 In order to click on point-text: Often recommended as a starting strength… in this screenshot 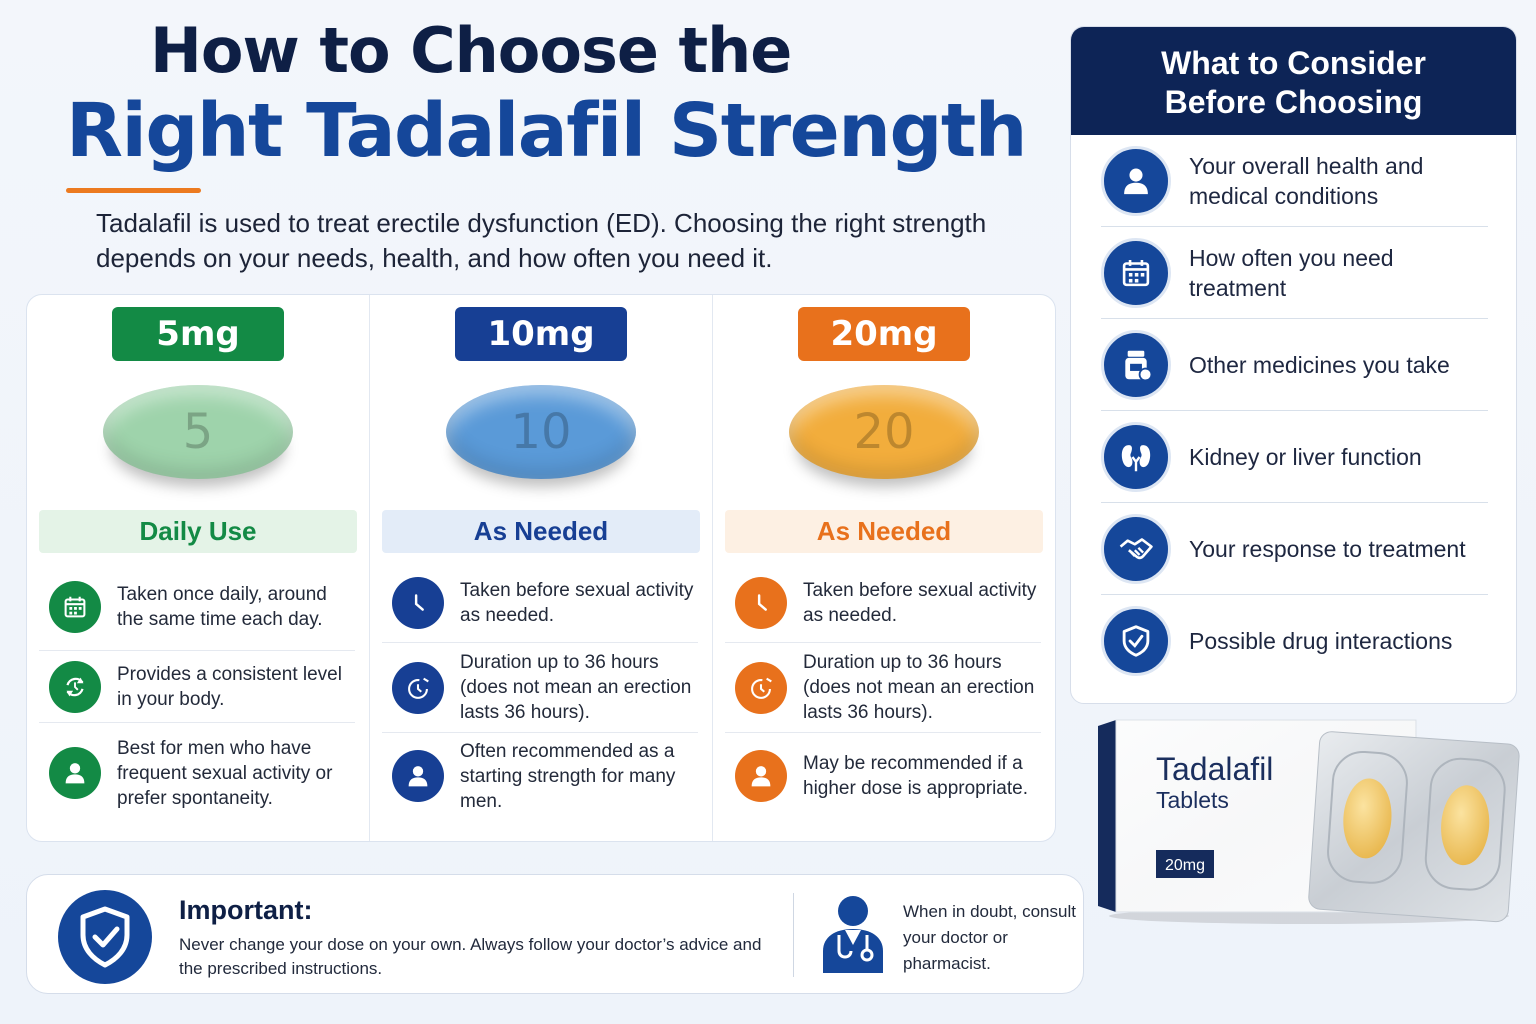, I will do `click(568, 776)`.